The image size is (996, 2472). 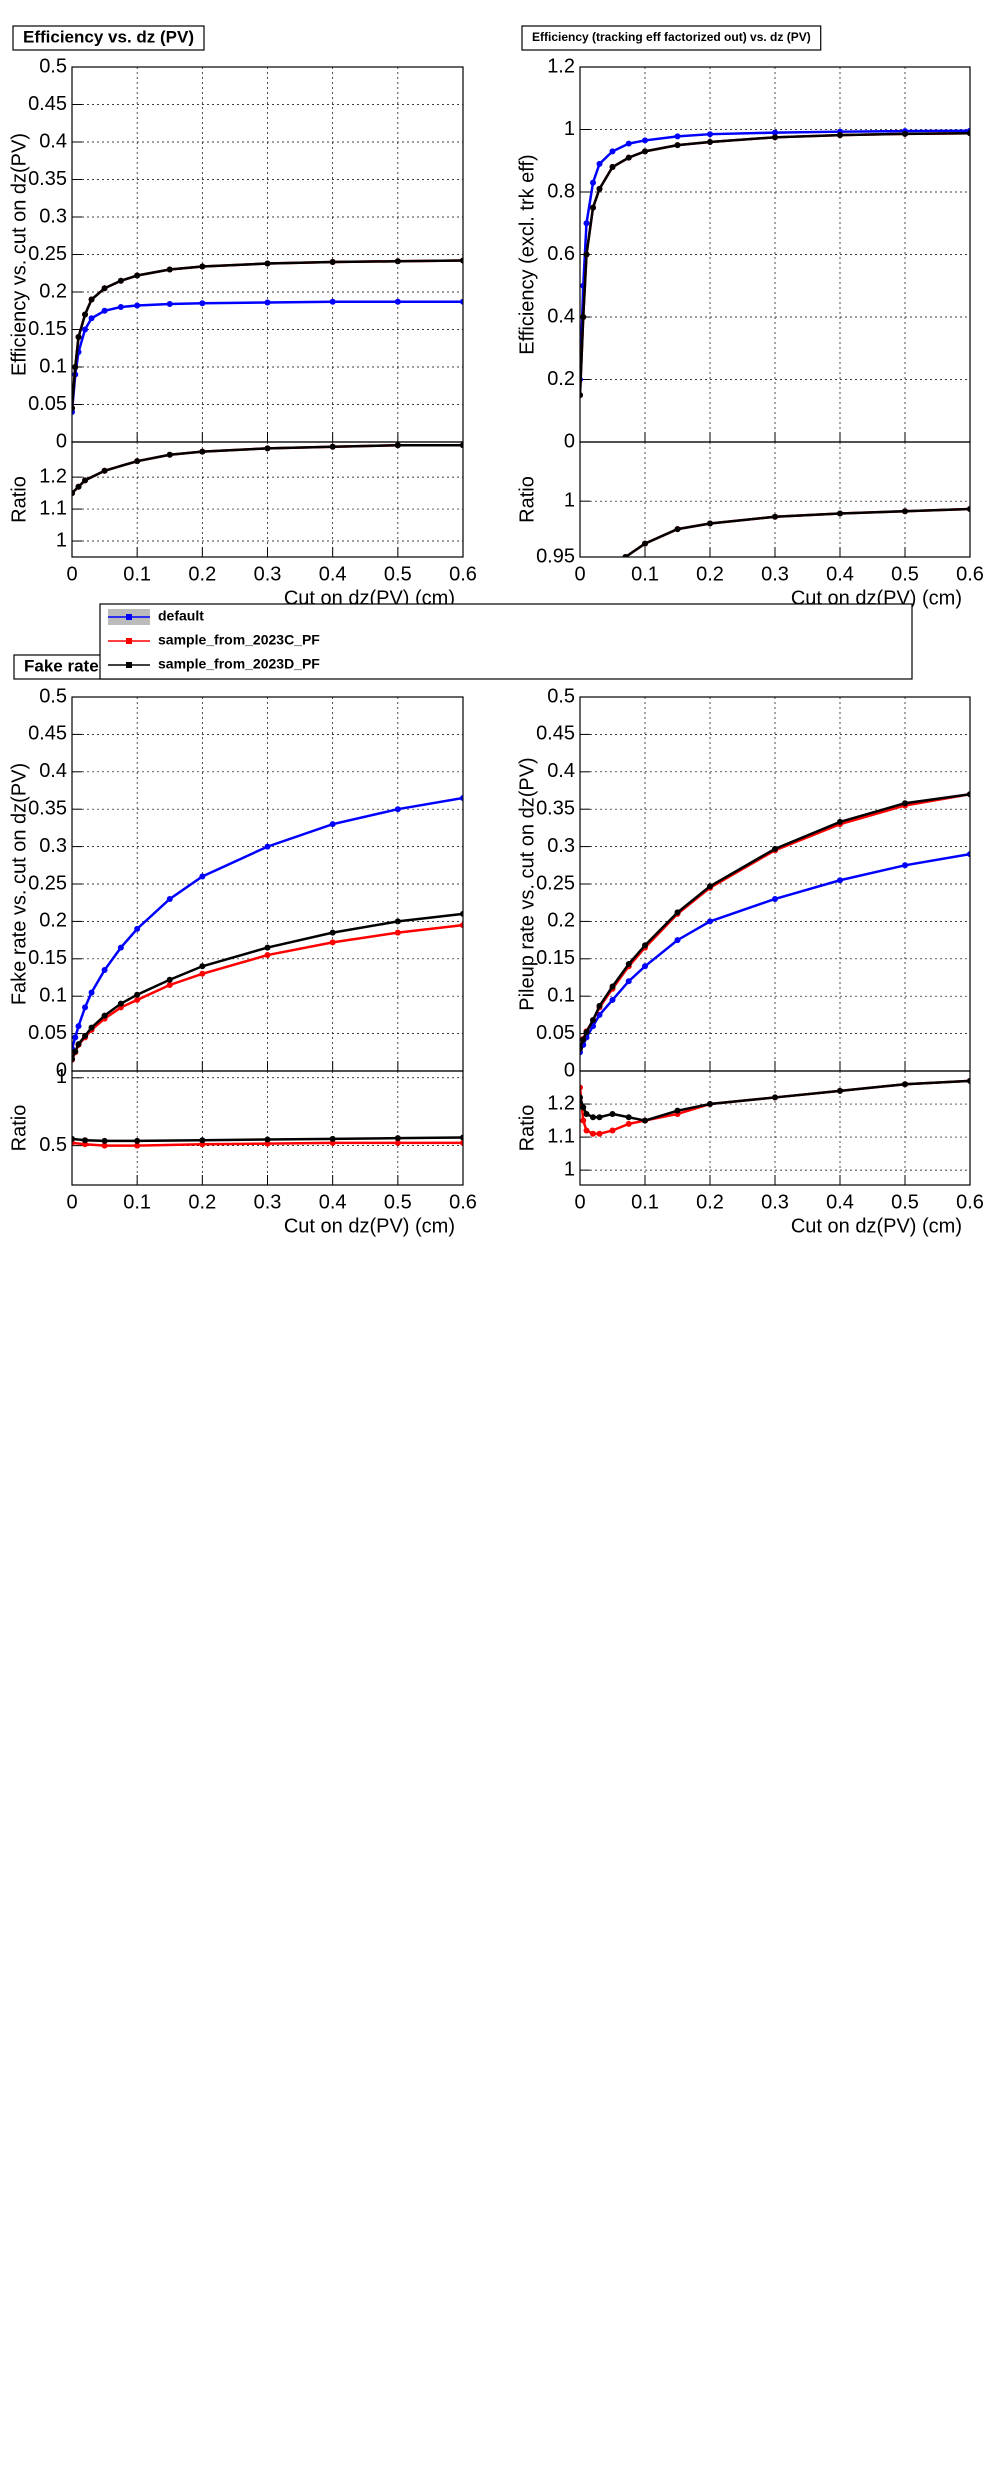 What do you see at coordinates (527, 254) in the screenshot?
I see `y-axis-label: Efficiency (excl. trk eff)` at bounding box center [527, 254].